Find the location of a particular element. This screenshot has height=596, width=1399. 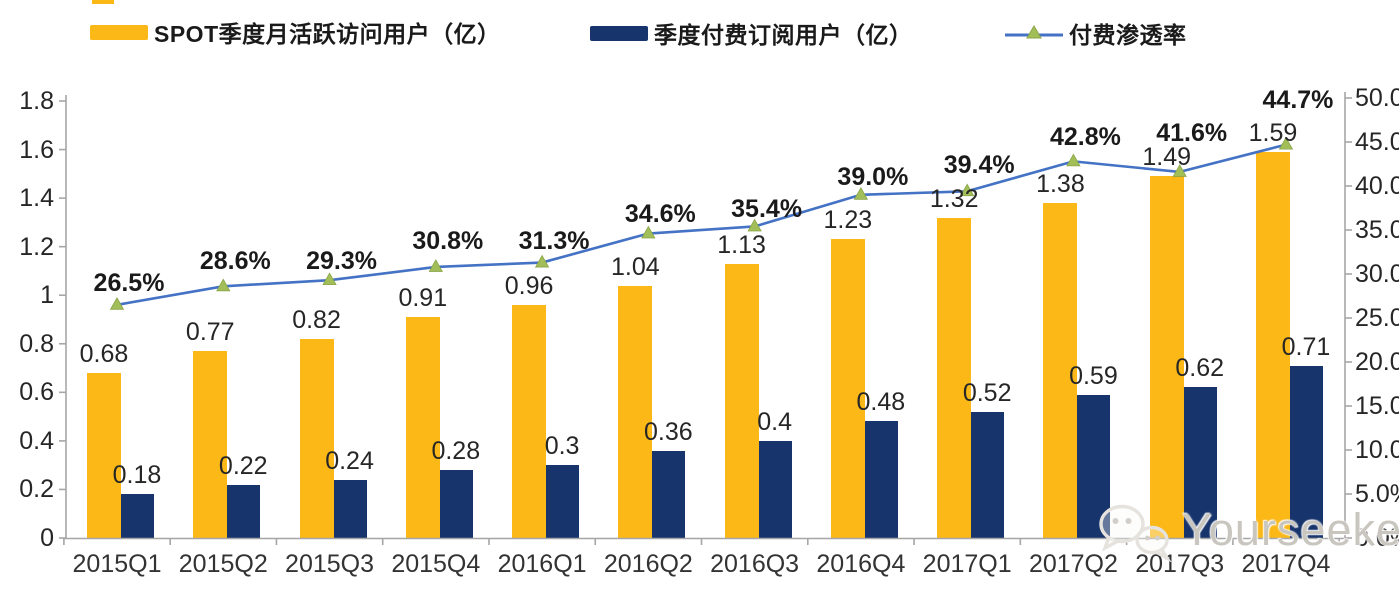

clipped-element-fragment is located at coordinates (103, 2).